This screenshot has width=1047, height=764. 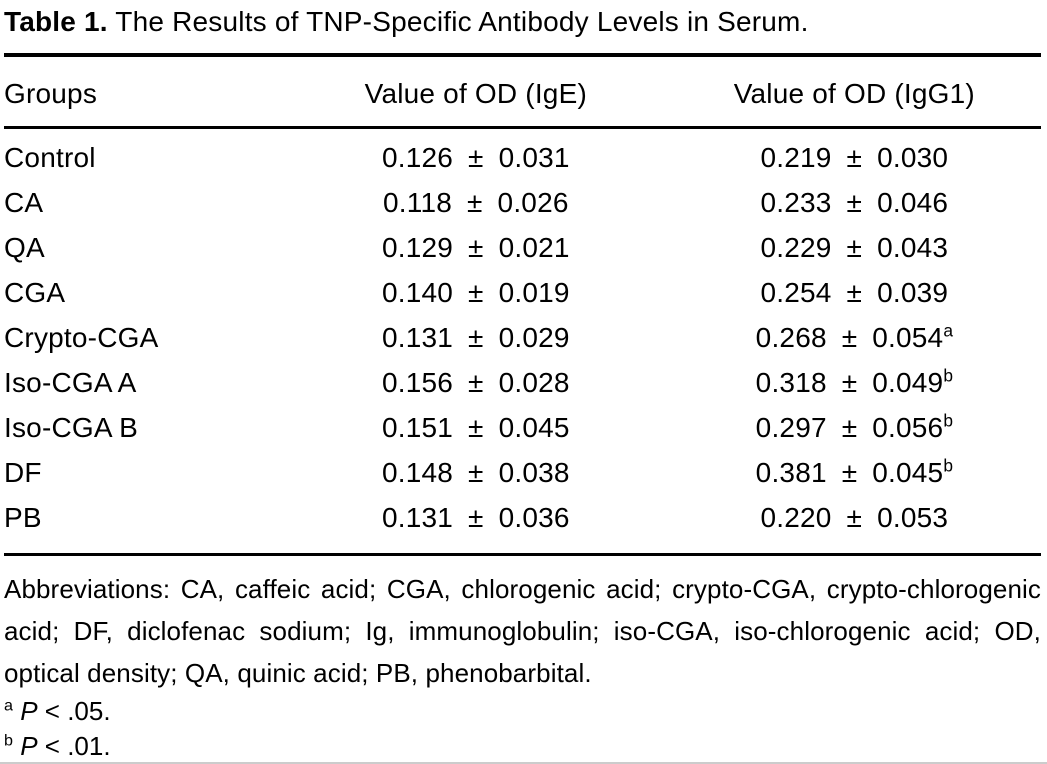 What do you see at coordinates (81, 337) in the screenshot?
I see `group-cell: Crypto-CGA` at bounding box center [81, 337].